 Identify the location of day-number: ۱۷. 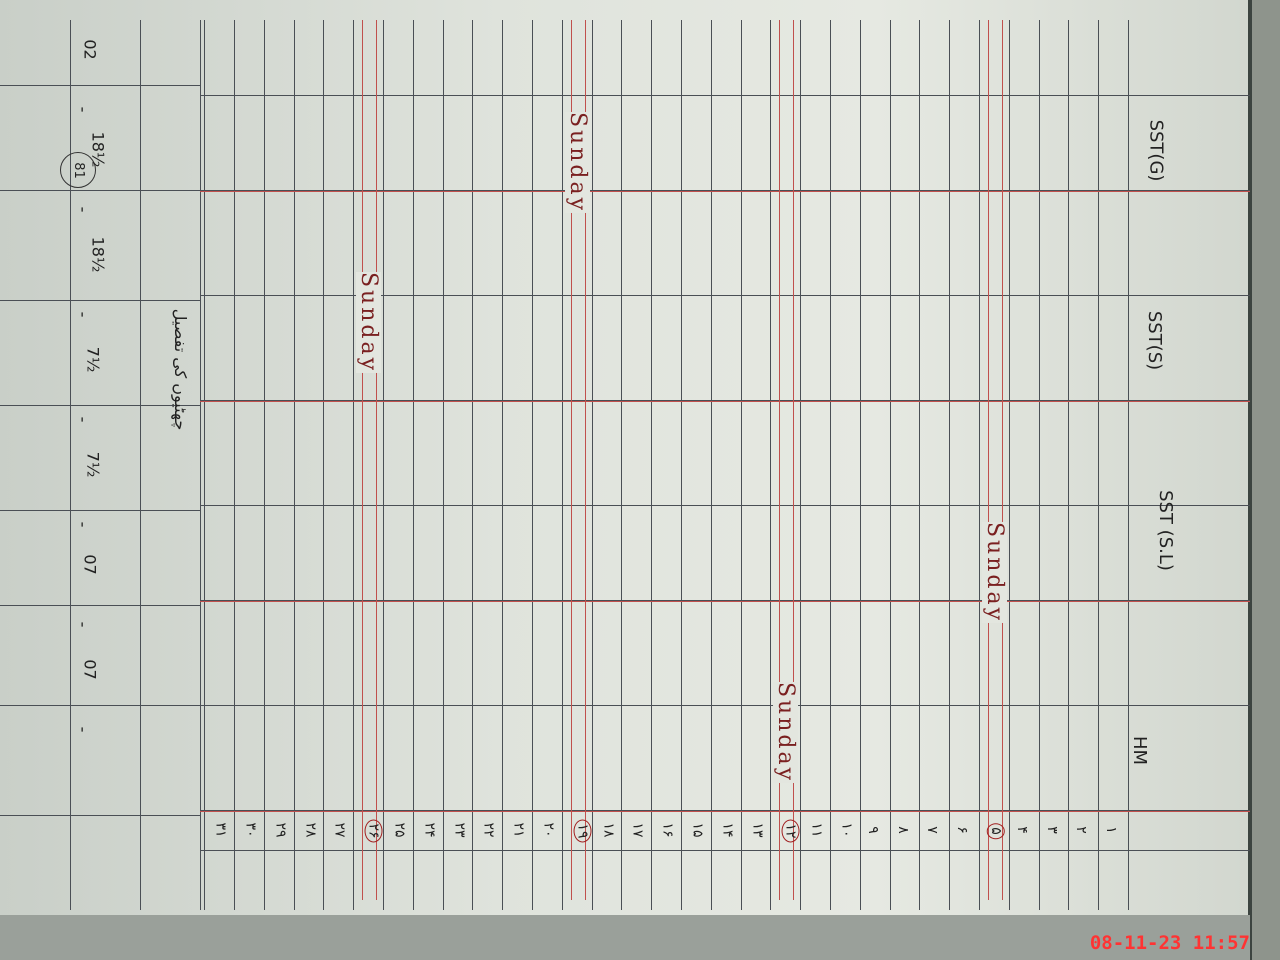
(637, 830).